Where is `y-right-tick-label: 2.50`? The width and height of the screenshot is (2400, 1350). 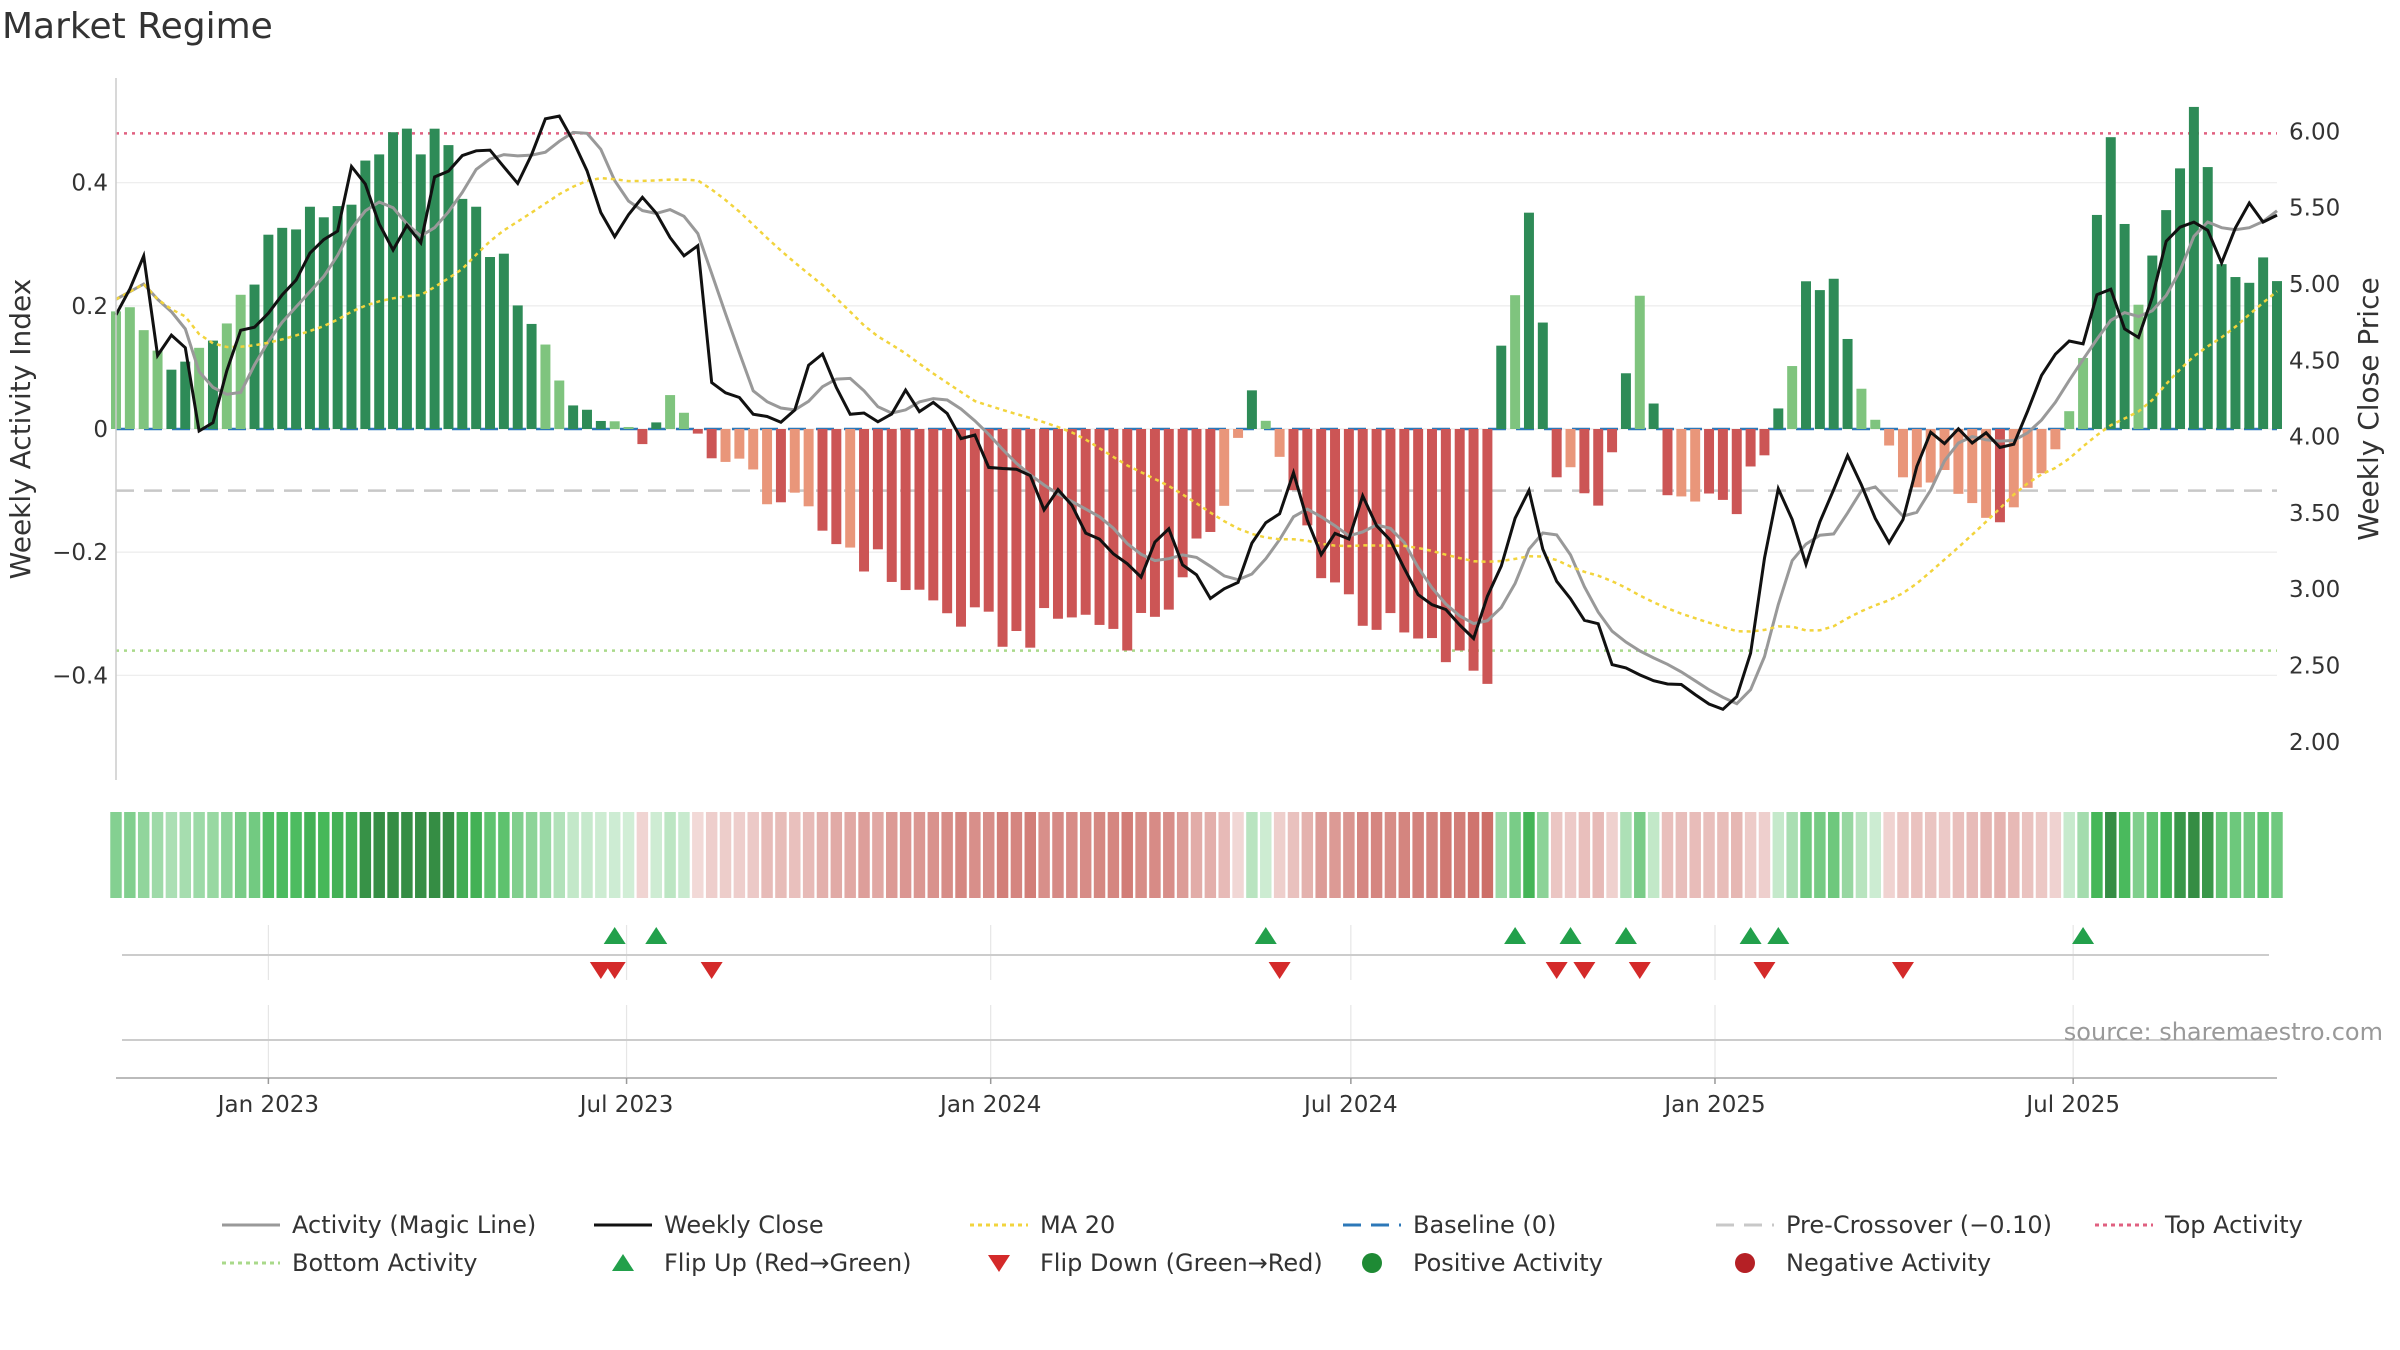 y-right-tick-label: 2.50 is located at coordinates (2314, 667).